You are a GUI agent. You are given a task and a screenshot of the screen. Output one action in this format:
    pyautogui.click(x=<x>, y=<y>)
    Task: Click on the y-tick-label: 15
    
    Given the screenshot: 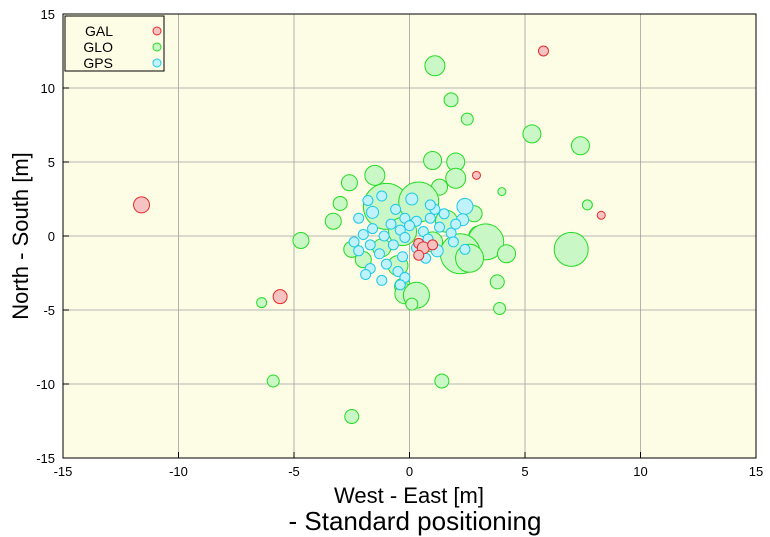 What is the action you would take?
    pyautogui.click(x=48, y=14)
    